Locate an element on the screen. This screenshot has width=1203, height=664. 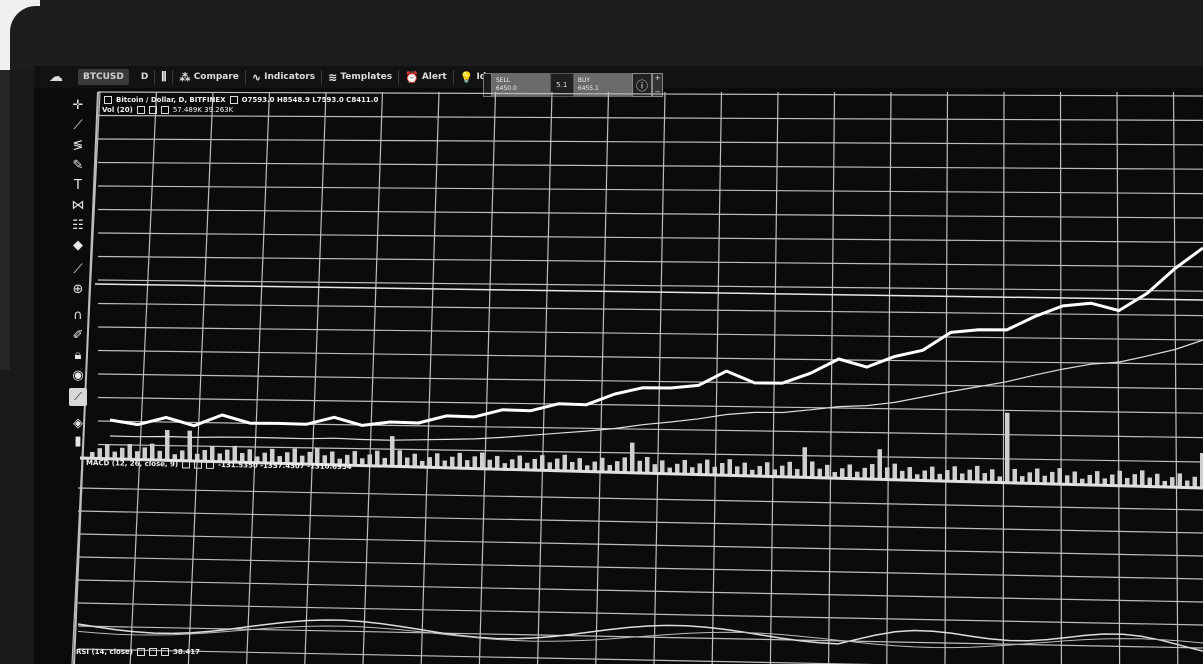
indicators-button: ∿ Indicators is located at coordinates (284, 77).